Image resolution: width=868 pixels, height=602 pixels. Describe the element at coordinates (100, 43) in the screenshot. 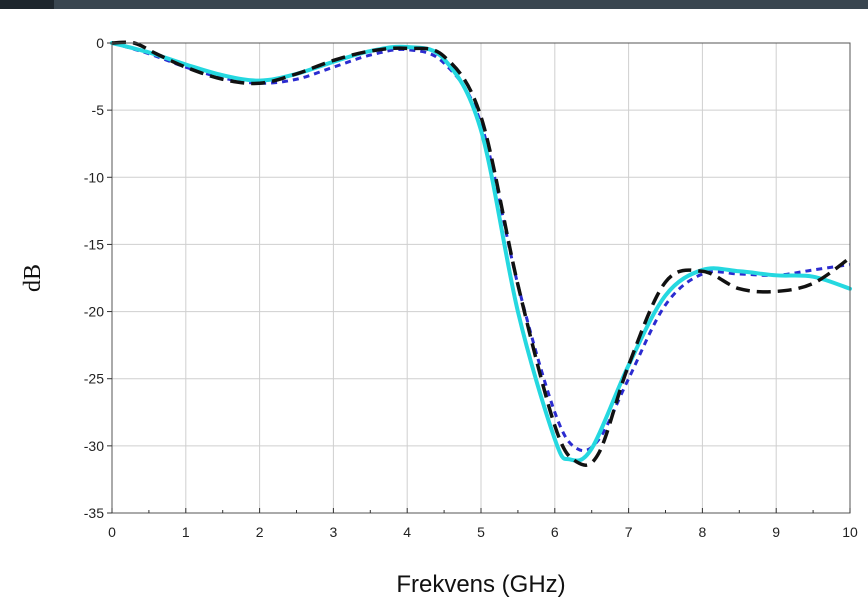

I see `y-tick-label: 0` at that location.